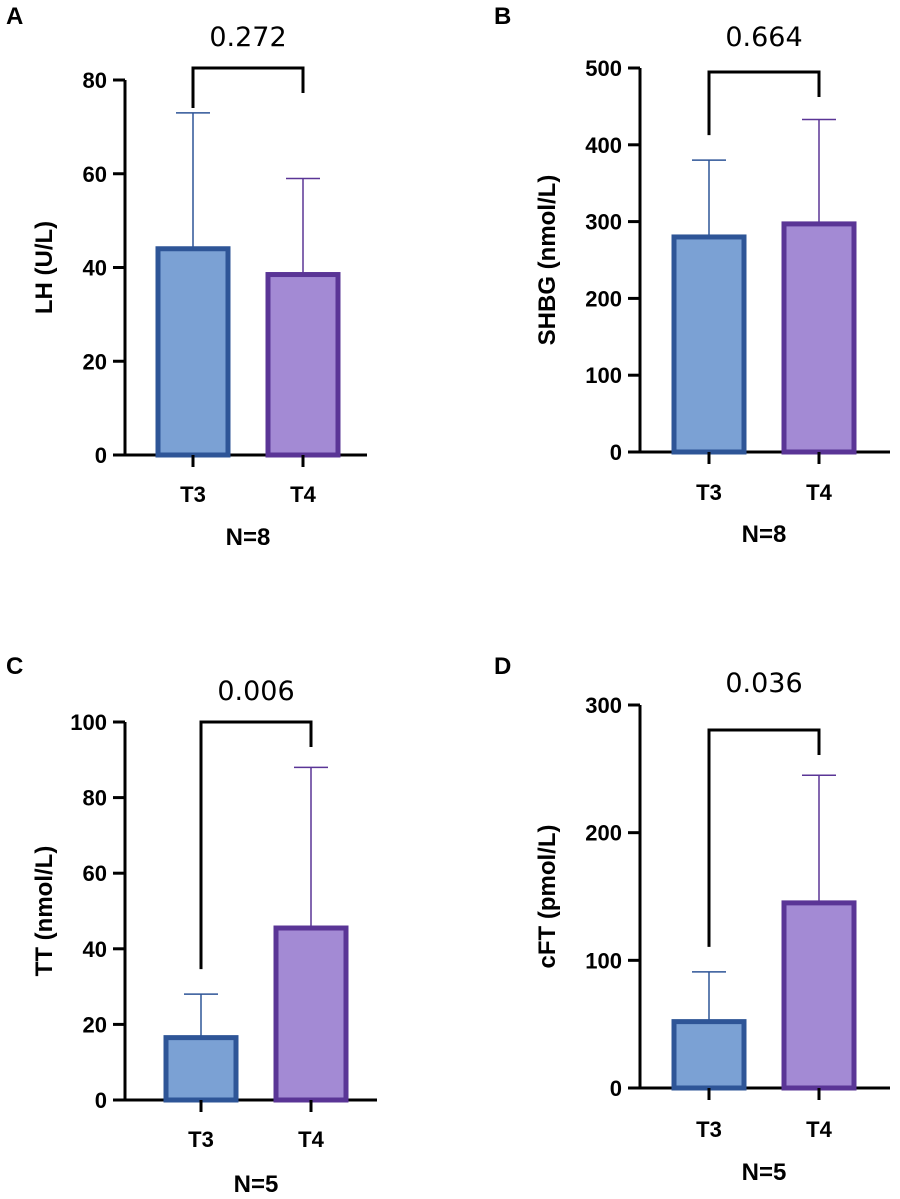 The height and width of the screenshot is (1199, 900). What do you see at coordinates (709, 492) in the screenshot?
I see `panel-b-x-tick-label-t3: T3` at bounding box center [709, 492].